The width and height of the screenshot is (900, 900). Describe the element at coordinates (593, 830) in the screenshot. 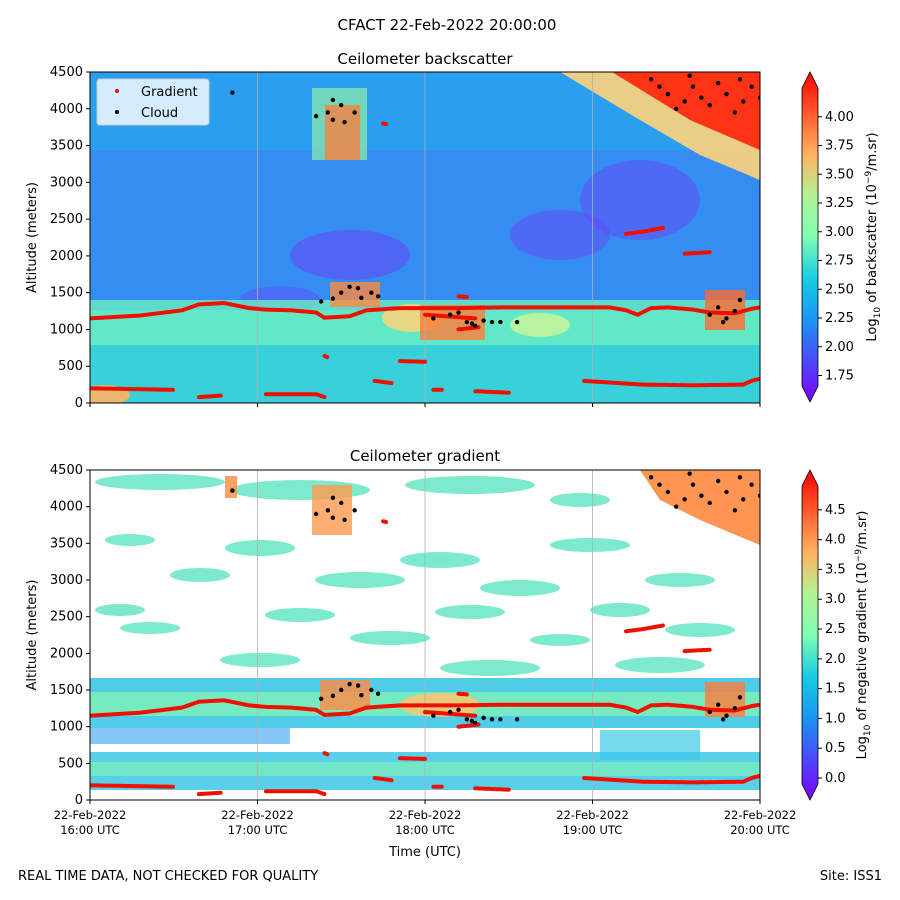

I see `x-tick-label: 19:00 UTC` at that location.